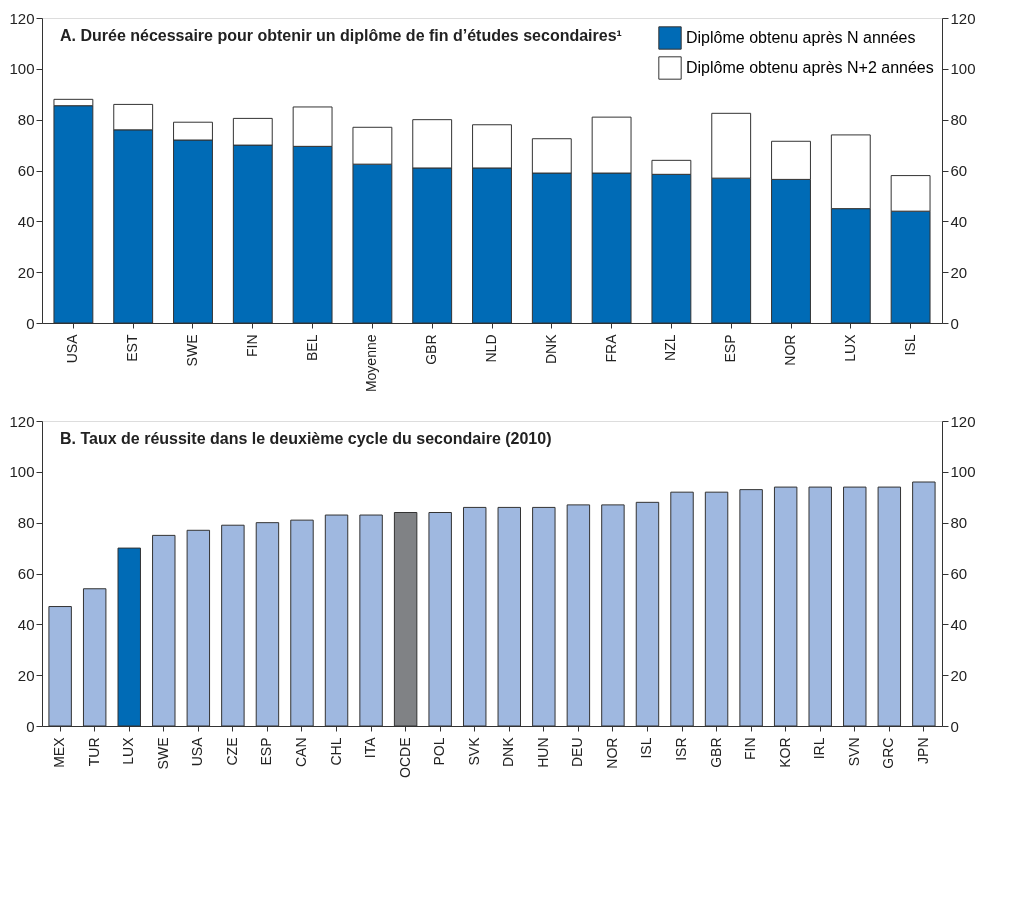  Describe the element at coordinates (439, 751) in the screenshot. I see `x-tick-label: POL` at that location.